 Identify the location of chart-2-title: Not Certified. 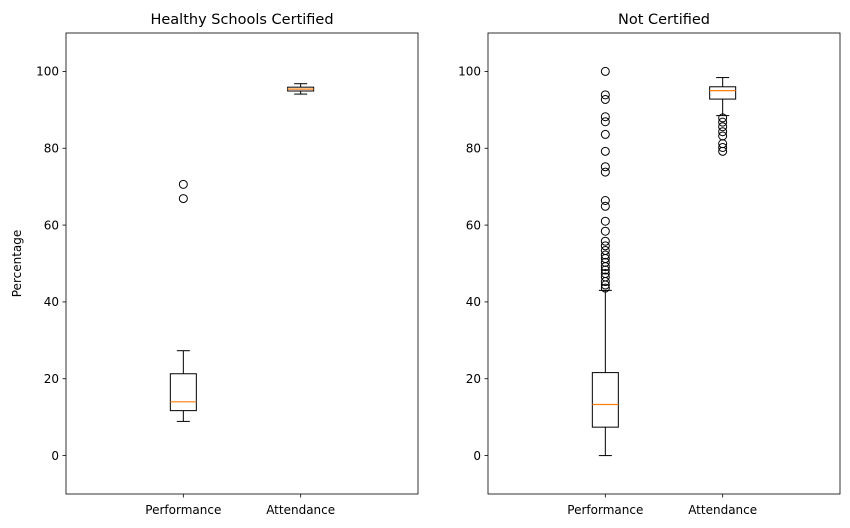
(664, 20).